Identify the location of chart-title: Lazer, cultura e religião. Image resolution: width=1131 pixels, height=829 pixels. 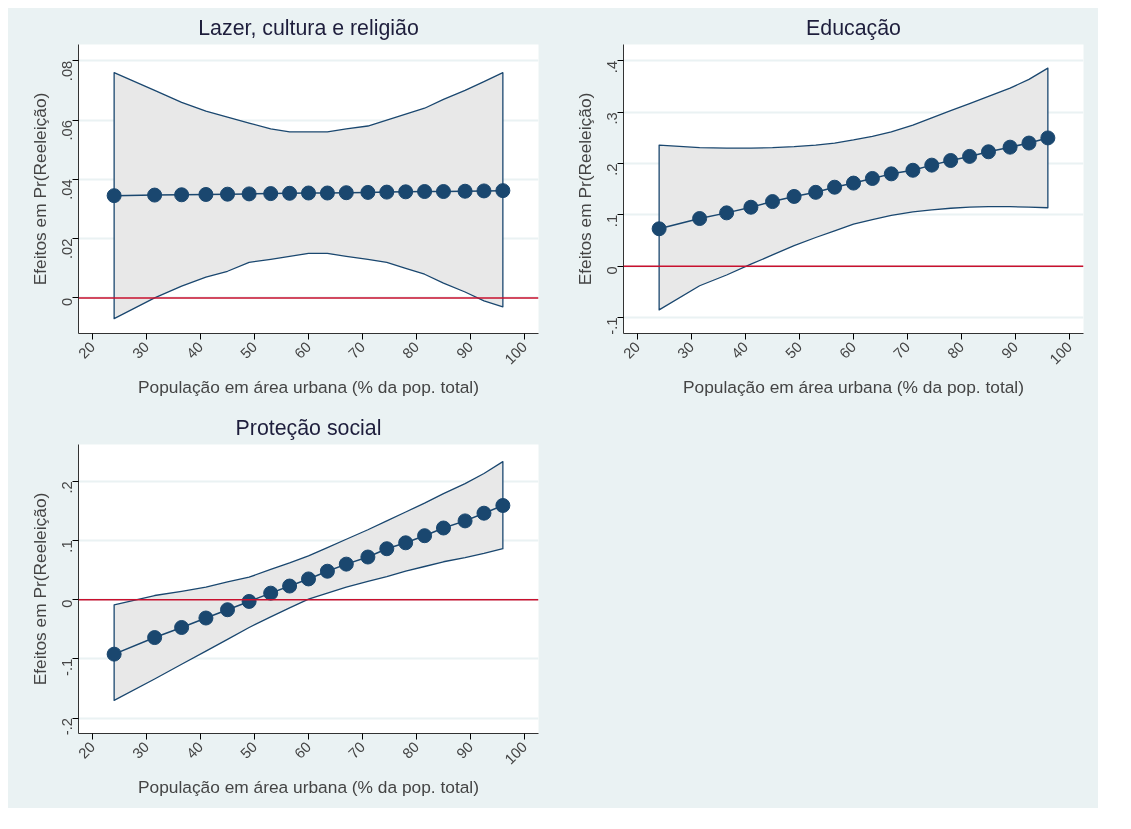
(308, 27).